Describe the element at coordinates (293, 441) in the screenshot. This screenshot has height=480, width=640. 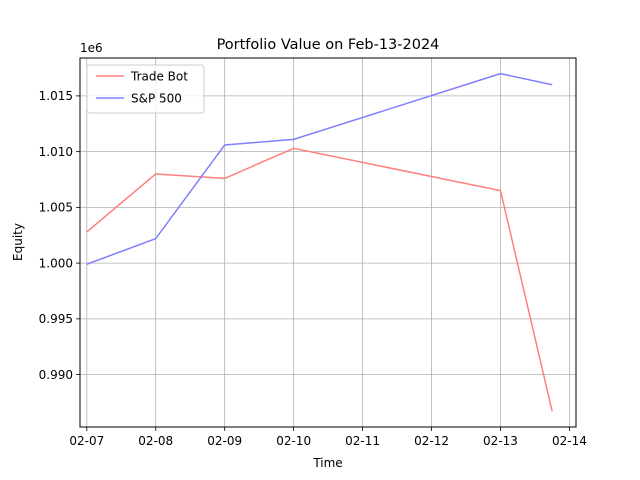
I see `x-tick-label: 02-10` at that location.